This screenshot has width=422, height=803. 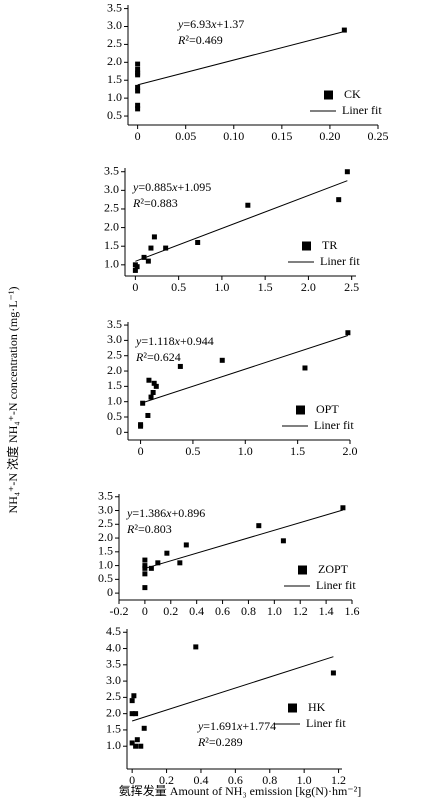 I want to click on equation: y=1.386x+0.896, so click(x=165, y=513).